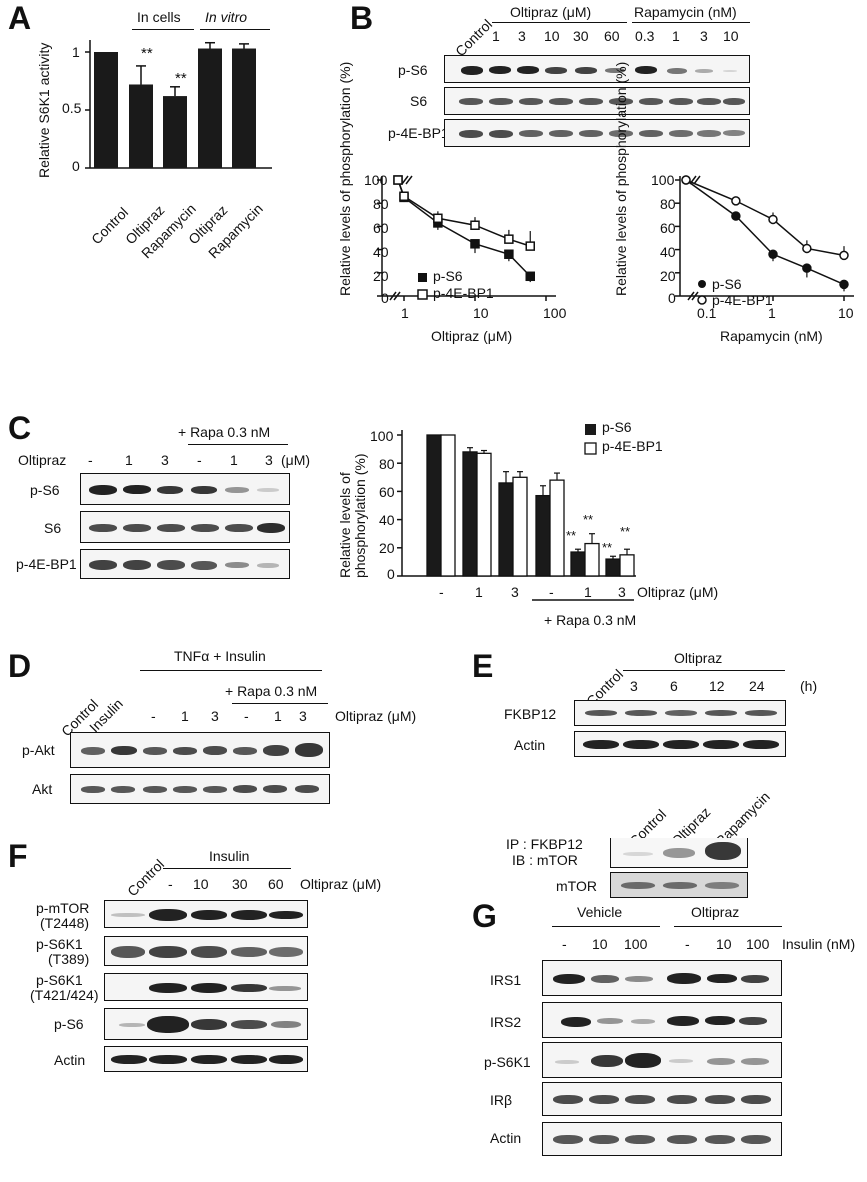  Describe the element at coordinates (662, 1020) in the screenshot. I see `blot-irs2-g` at that location.